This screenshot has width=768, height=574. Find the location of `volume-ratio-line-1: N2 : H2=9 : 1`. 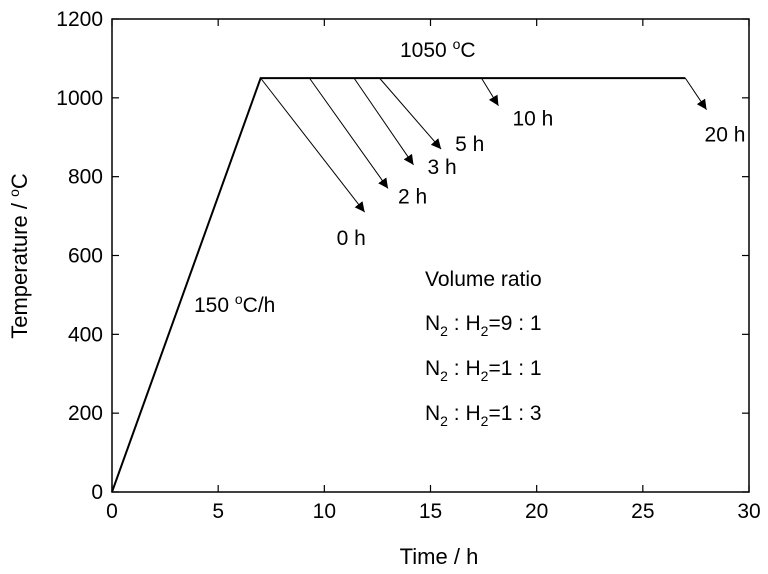

volume-ratio-line-1: N2 : H2=9 : 1 is located at coordinates (483, 325).